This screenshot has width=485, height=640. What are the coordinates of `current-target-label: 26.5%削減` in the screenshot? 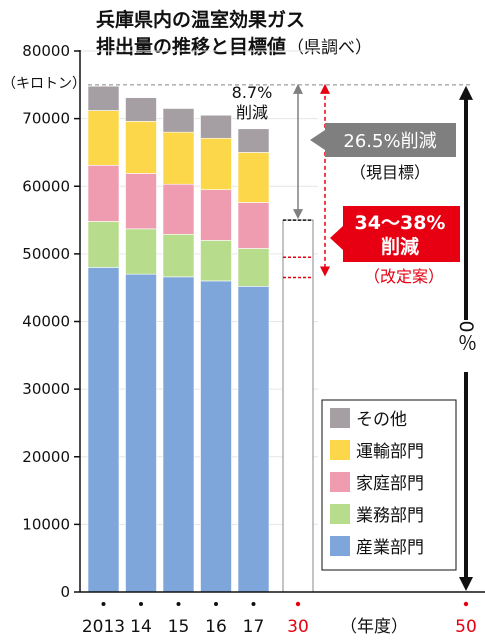 It's located at (389, 141).